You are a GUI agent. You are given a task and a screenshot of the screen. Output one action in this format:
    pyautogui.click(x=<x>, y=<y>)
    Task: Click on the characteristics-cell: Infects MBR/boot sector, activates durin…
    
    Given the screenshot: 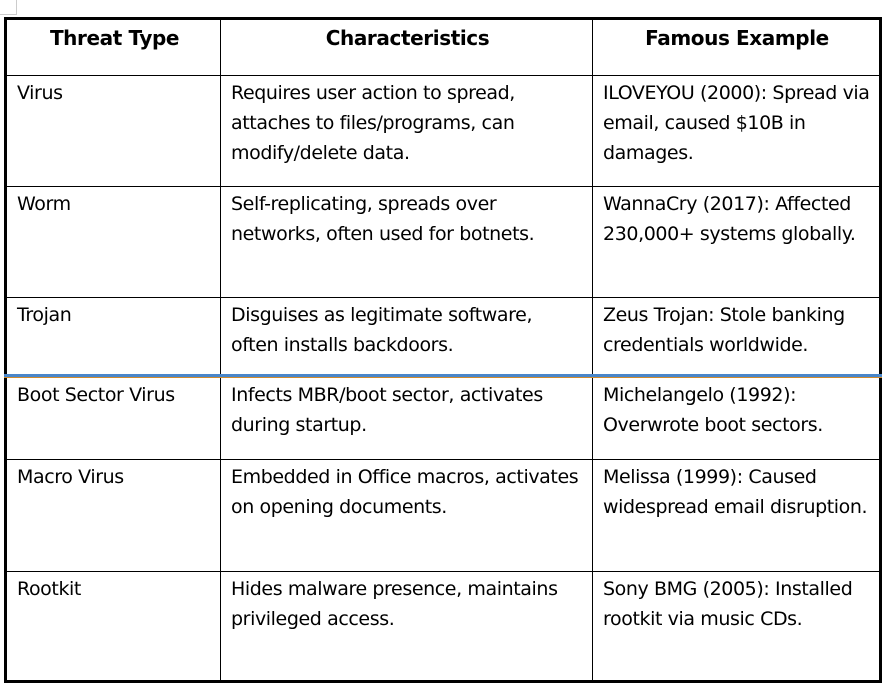 What is the action you would take?
    pyautogui.click(x=406, y=418)
    